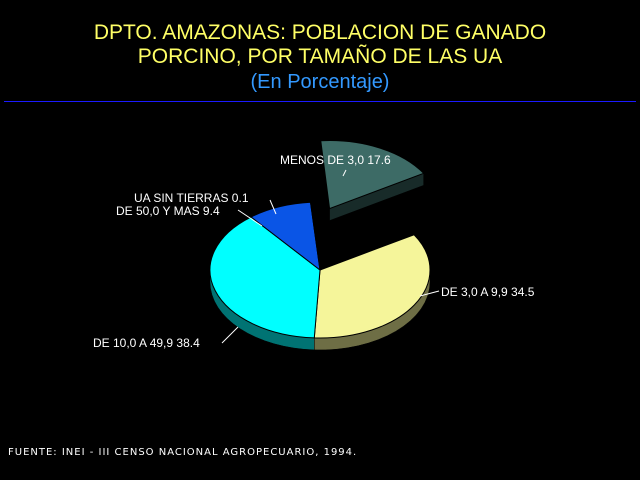 This screenshot has height=480, width=640. I want to click on slice-label-de-10-0-a-49-9: DE 10,0 A 49,9 38.4, so click(146, 343).